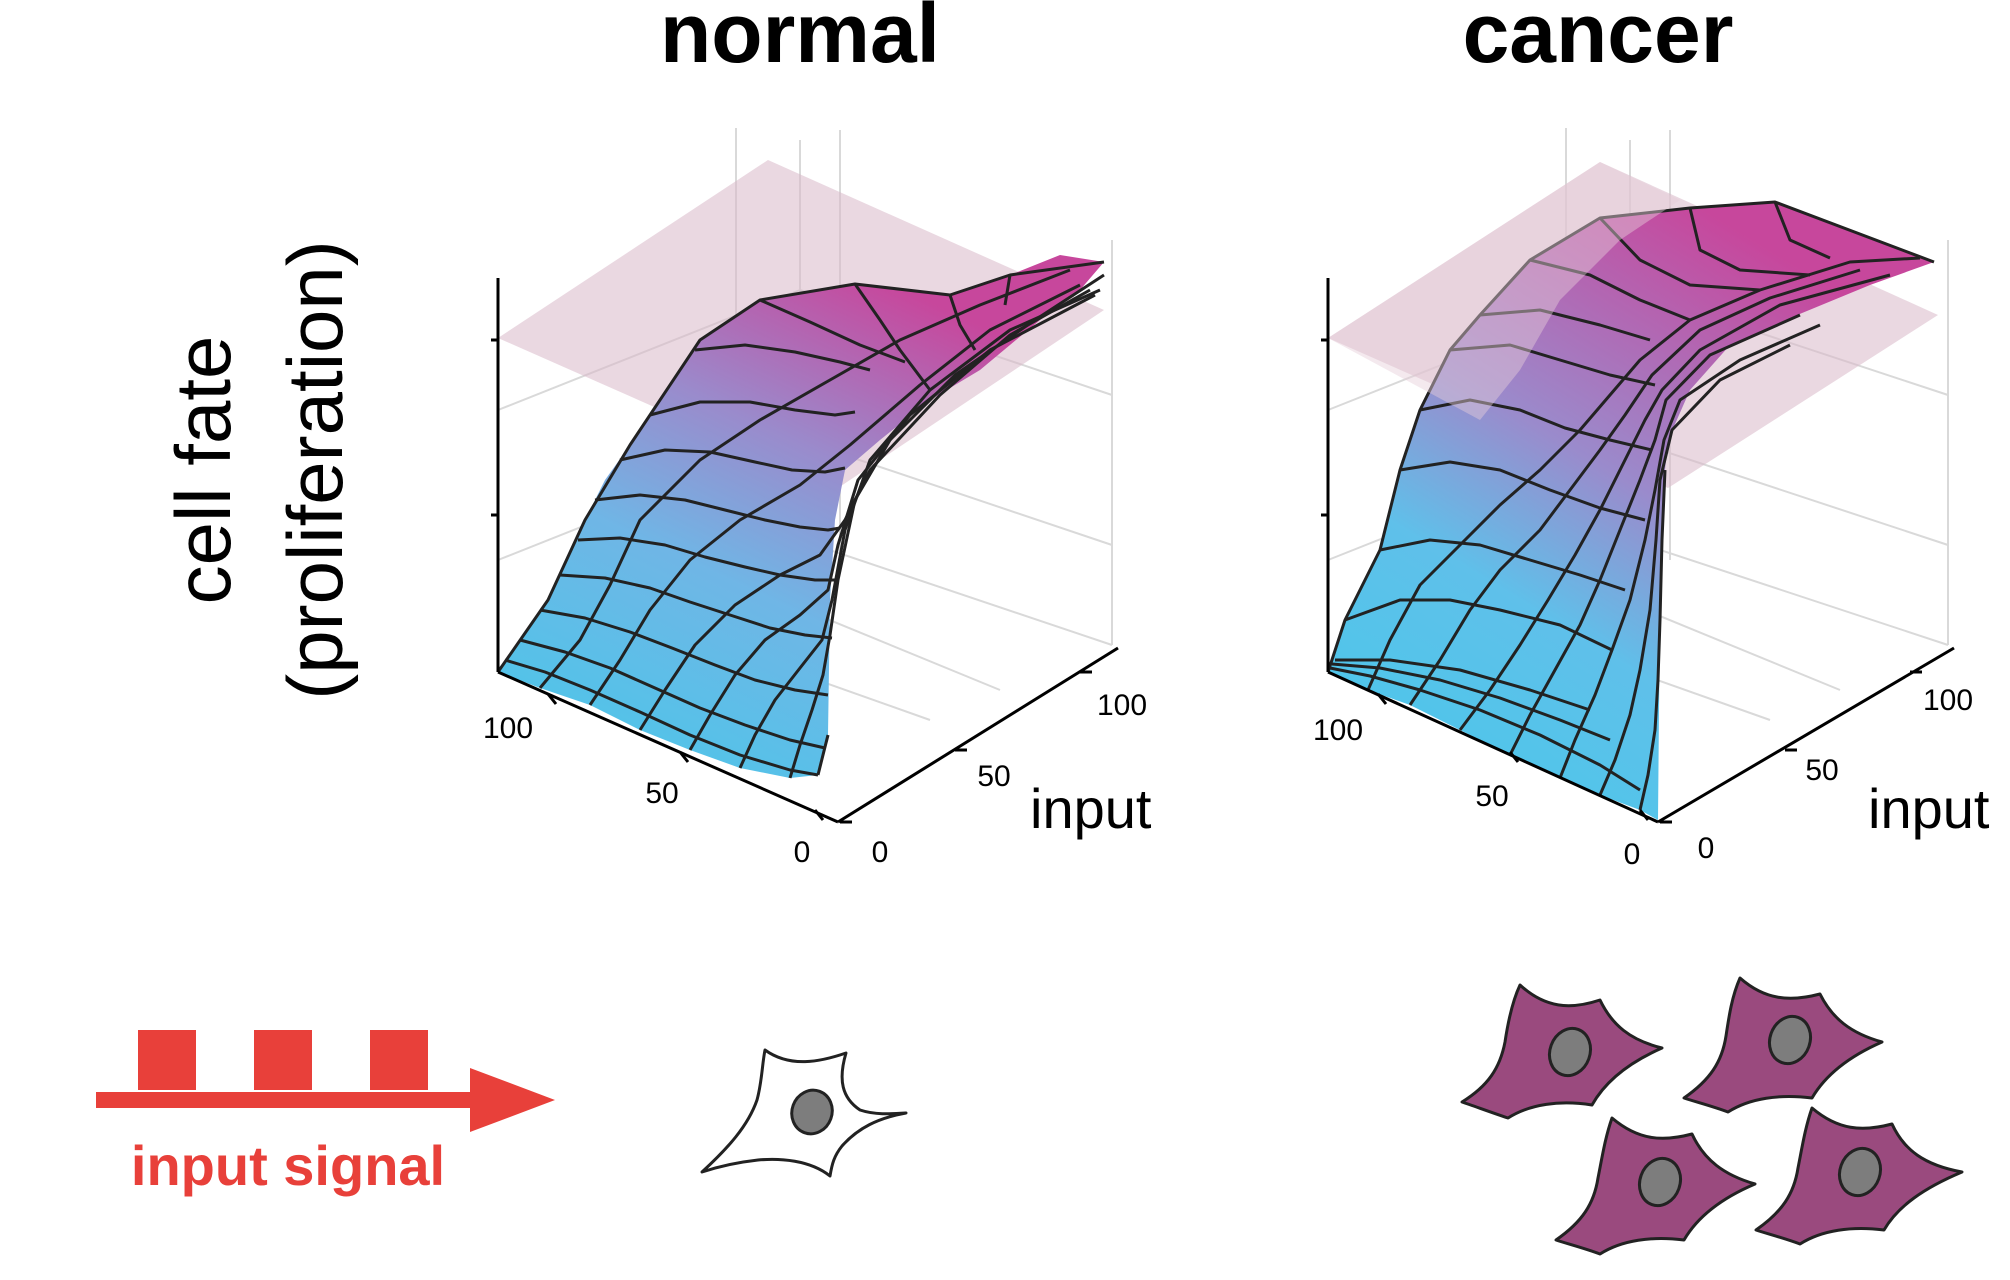 This screenshot has width=2010, height=1280. I want to click on tick-cancer-left-100: 100, so click(1338, 730).